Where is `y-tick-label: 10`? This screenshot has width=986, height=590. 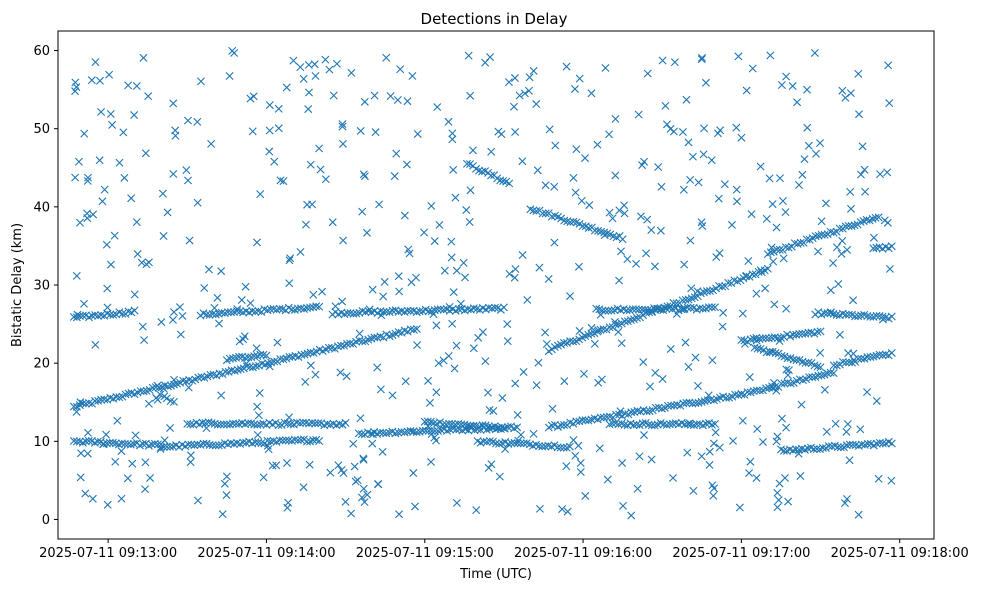 y-tick-label: 10 is located at coordinates (41, 442).